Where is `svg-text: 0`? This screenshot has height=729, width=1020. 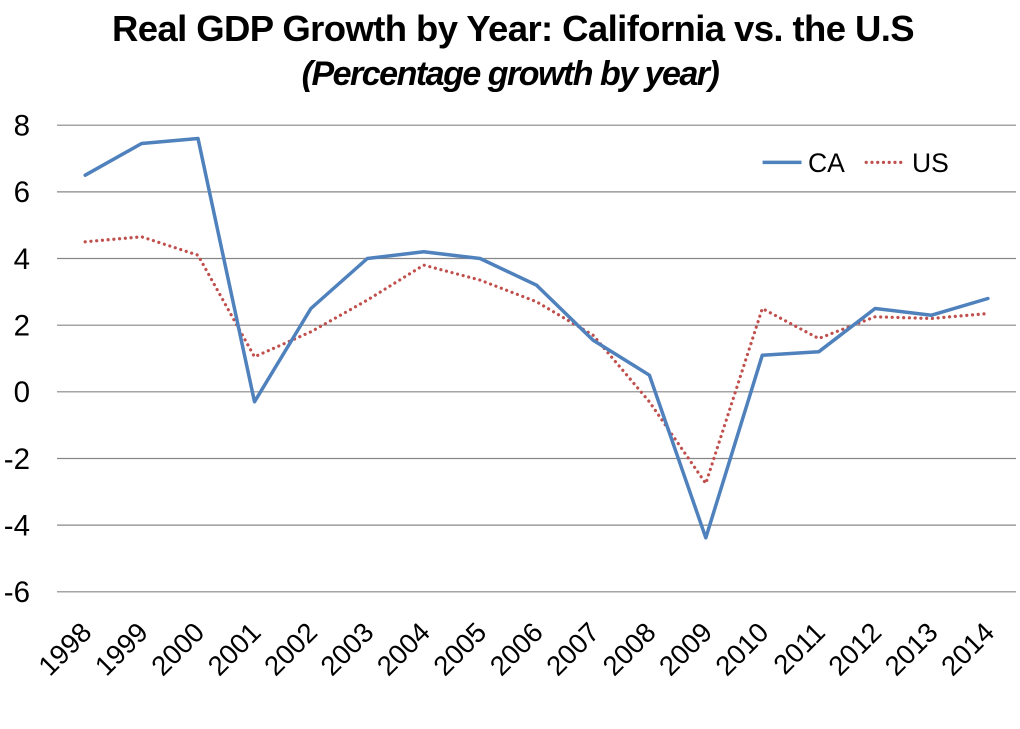
svg-text: 0 is located at coordinates (22, 392).